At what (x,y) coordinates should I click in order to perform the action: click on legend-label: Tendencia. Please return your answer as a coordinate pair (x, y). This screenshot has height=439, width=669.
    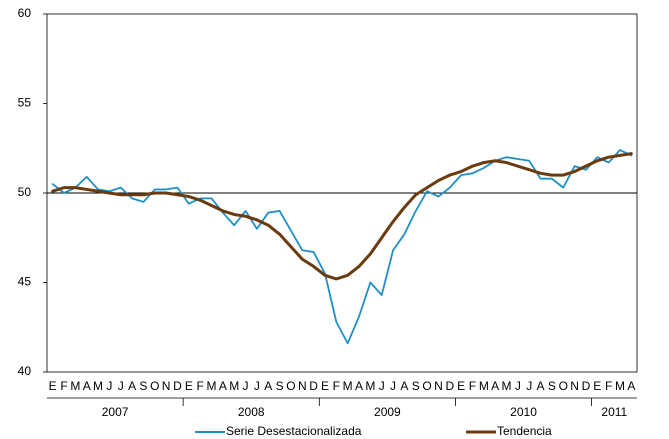
    Looking at the image, I should click on (524, 431).